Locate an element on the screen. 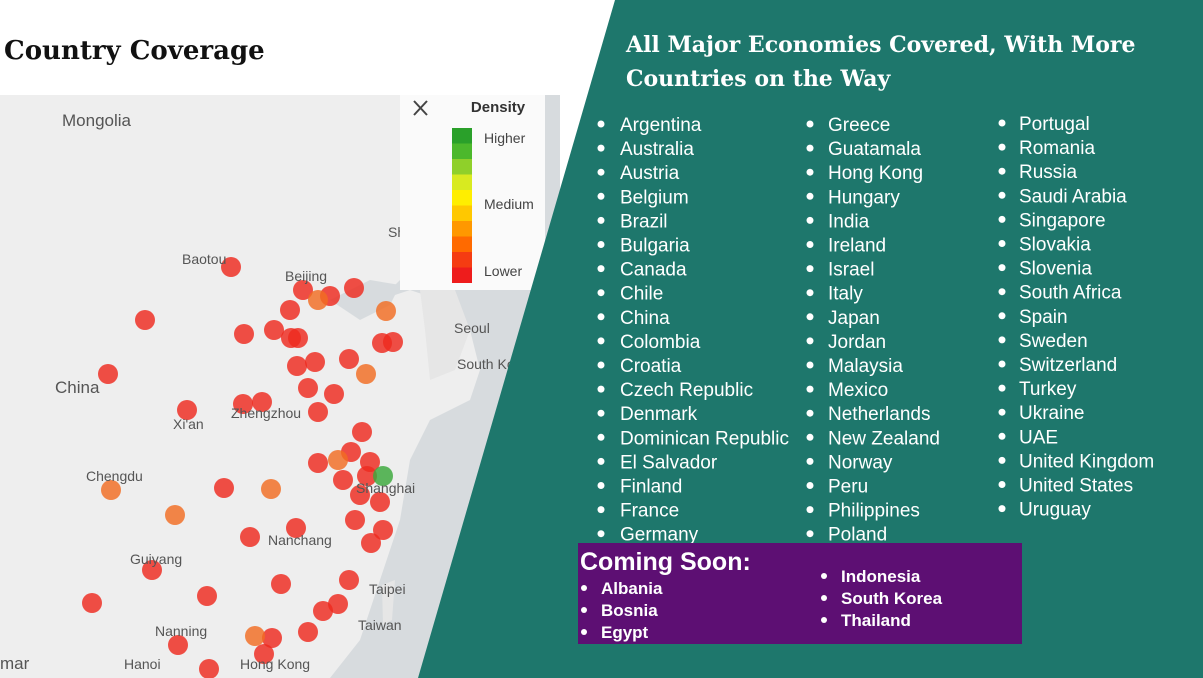 The width and height of the screenshot is (1203, 678). country-item: El Salvador is located at coordinates (669, 462).